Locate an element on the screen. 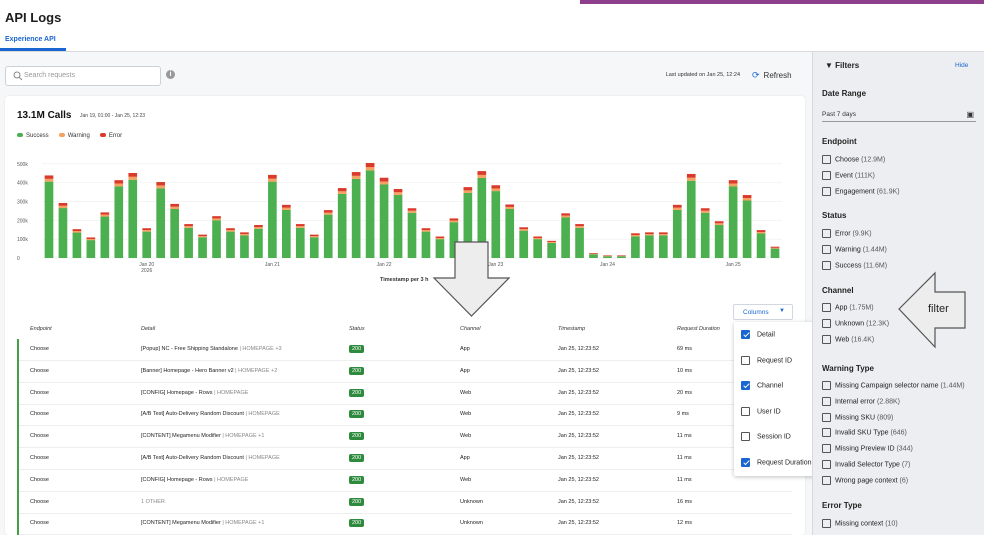  th-endpoint: Endpoint is located at coordinates (41, 329).